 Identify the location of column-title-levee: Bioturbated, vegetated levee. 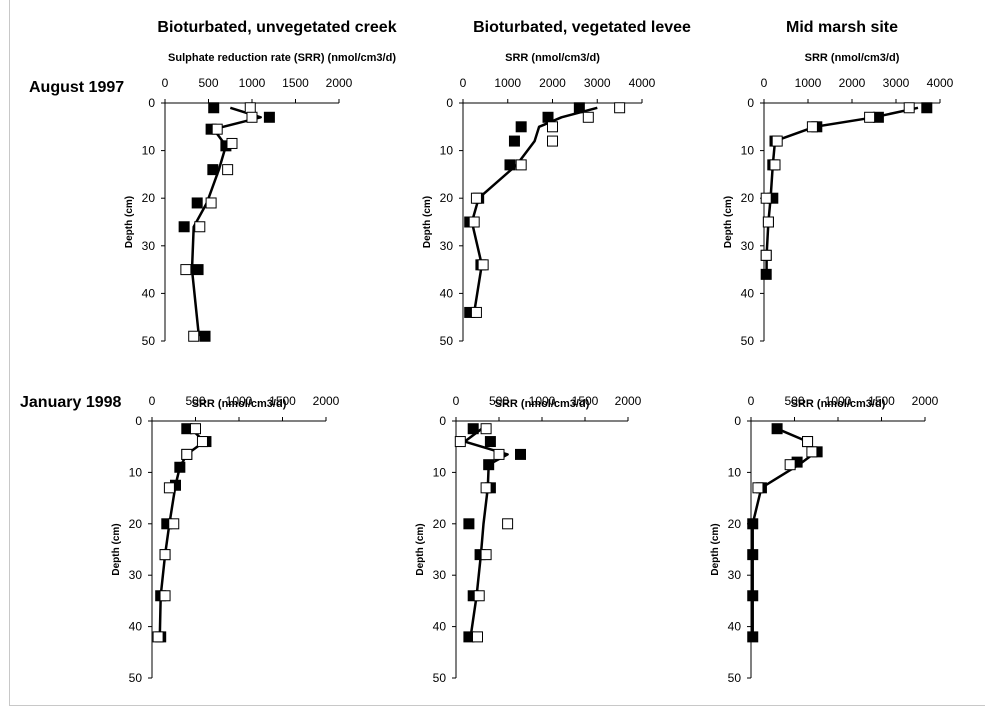
(582, 27).